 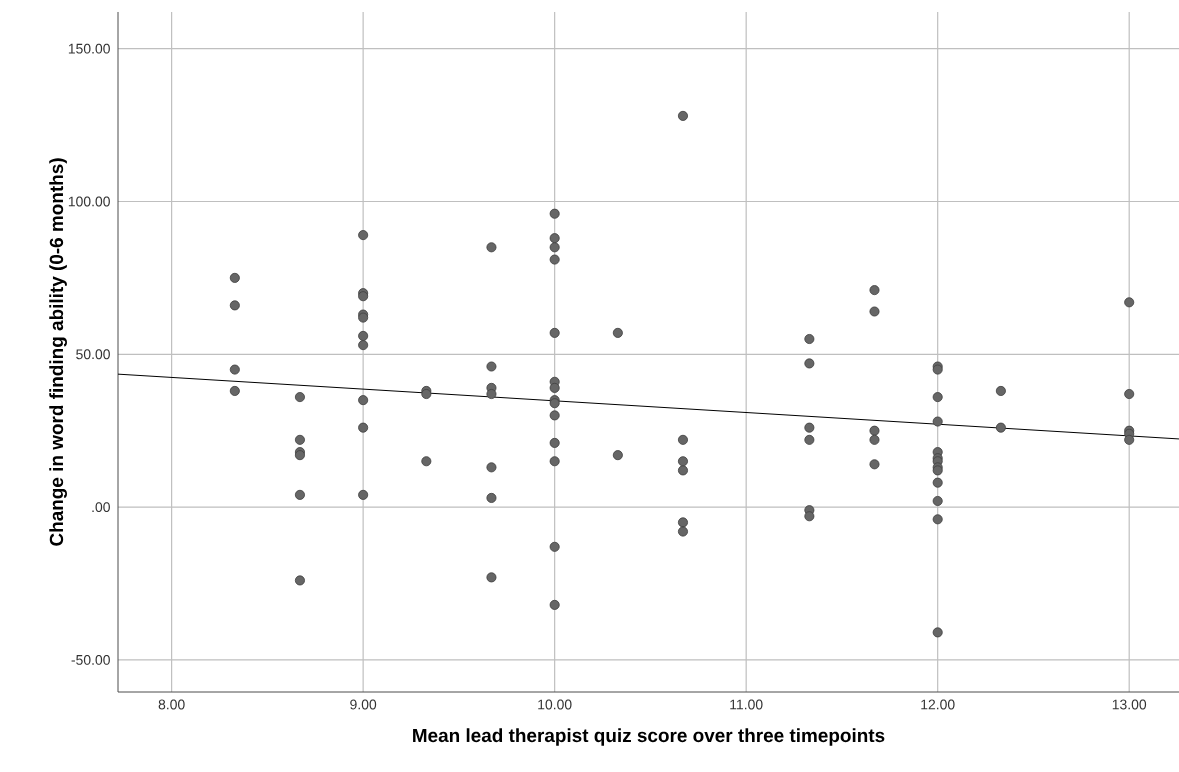 What do you see at coordinates (93, 354) in the screenshot?
I see `y-tick-label: 50.00` at bounding box center [93, 354].